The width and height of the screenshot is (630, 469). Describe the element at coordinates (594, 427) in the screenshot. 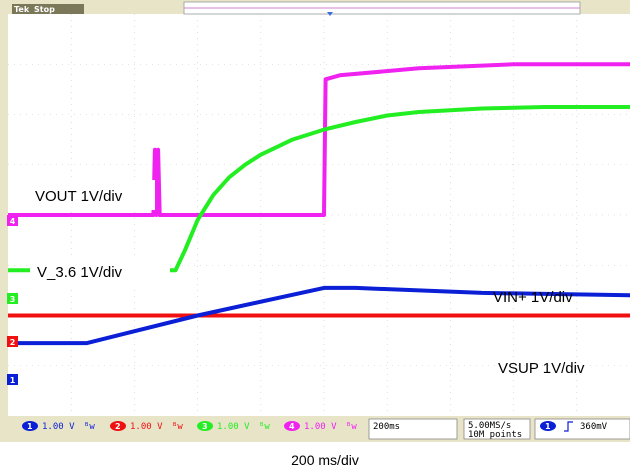

I see `svg-text: 360mV` at that location.